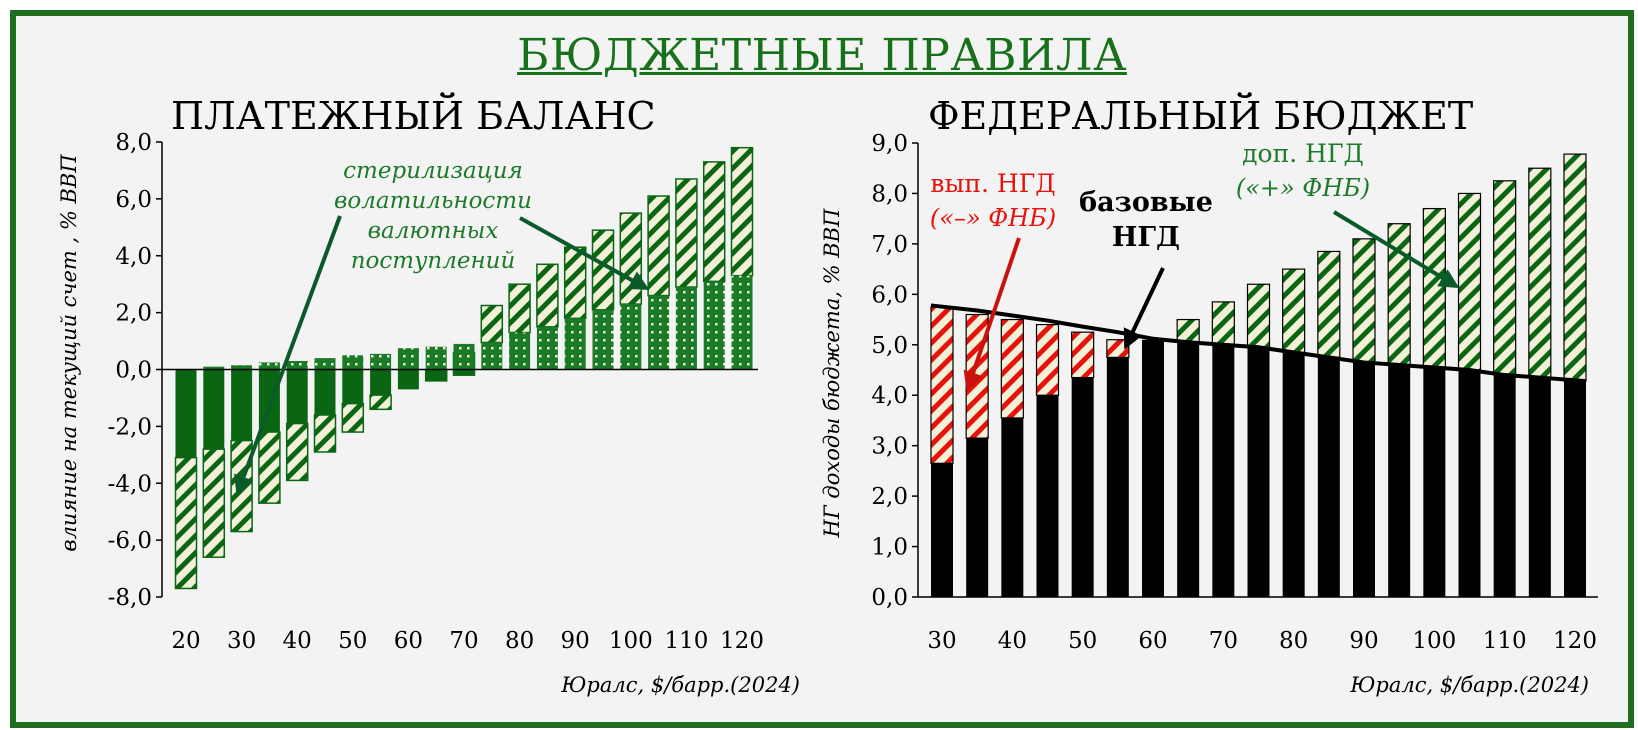  Describe the element at coordinates (130, 541) in the screenshot. I see `left-y-tick-label: -6,0` at that location.